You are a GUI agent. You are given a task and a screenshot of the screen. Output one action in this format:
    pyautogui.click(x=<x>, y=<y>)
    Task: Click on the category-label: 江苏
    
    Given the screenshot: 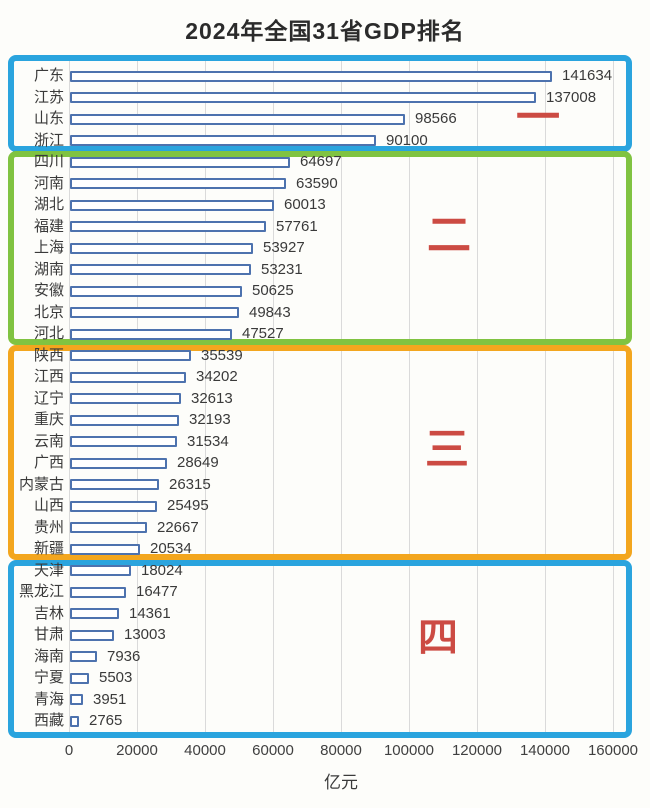 What is the action you would take?
    pyautogui.click(x=48, y=97)
    